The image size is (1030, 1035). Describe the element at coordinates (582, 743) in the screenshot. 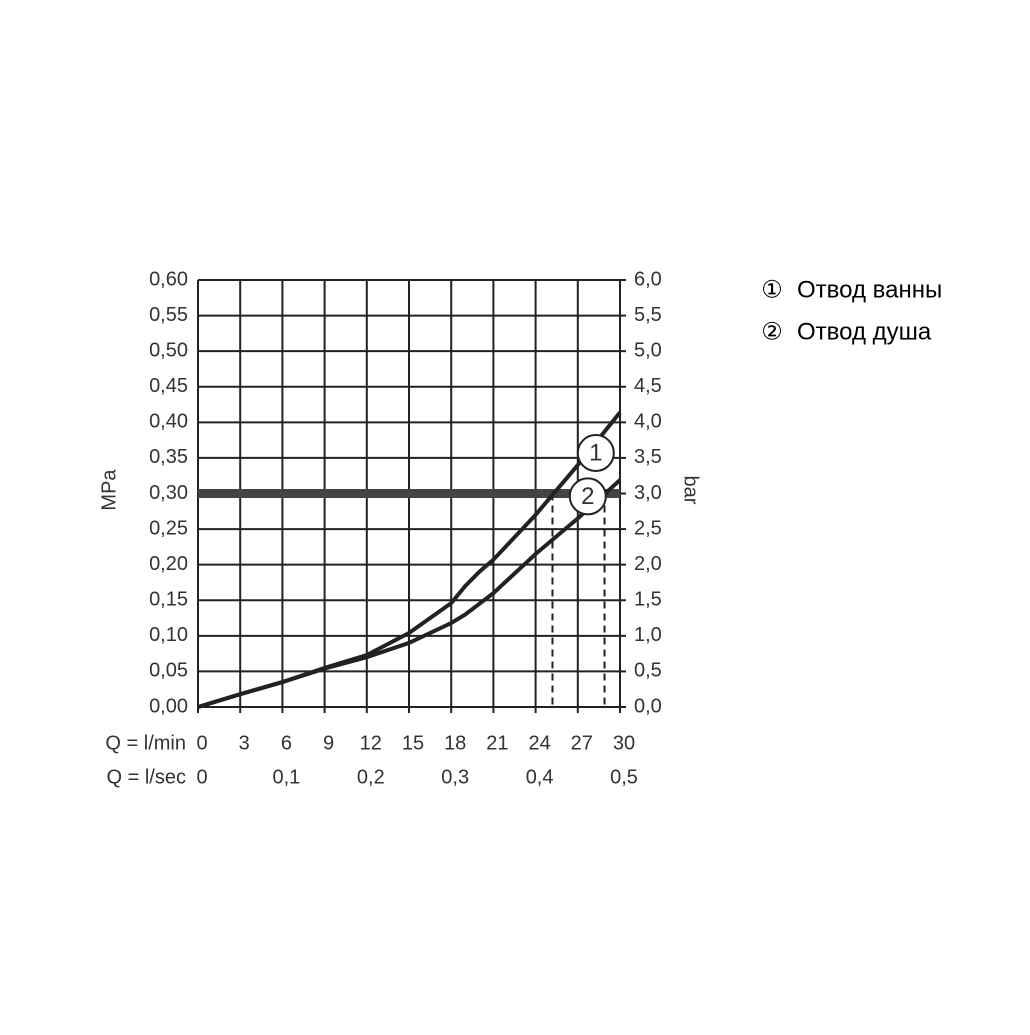

I see `x-tick-label: 27` at that location.